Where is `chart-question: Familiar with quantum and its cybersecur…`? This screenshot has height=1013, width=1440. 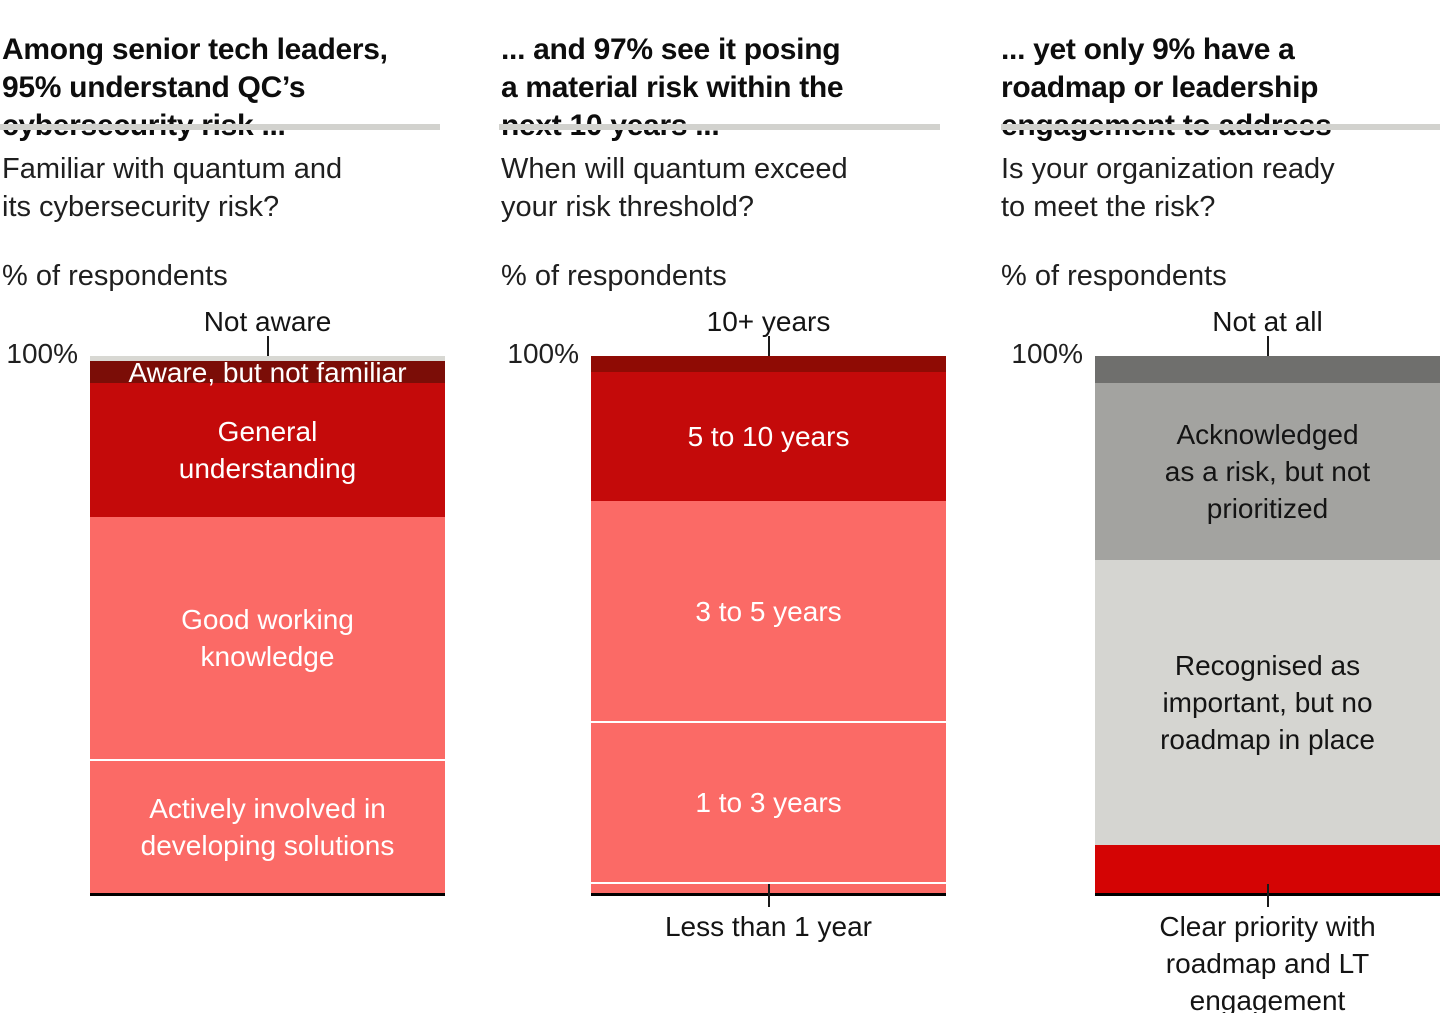
chart-question: Familiar with quantum and its cybersecur… is located at coordinates (172, 188).